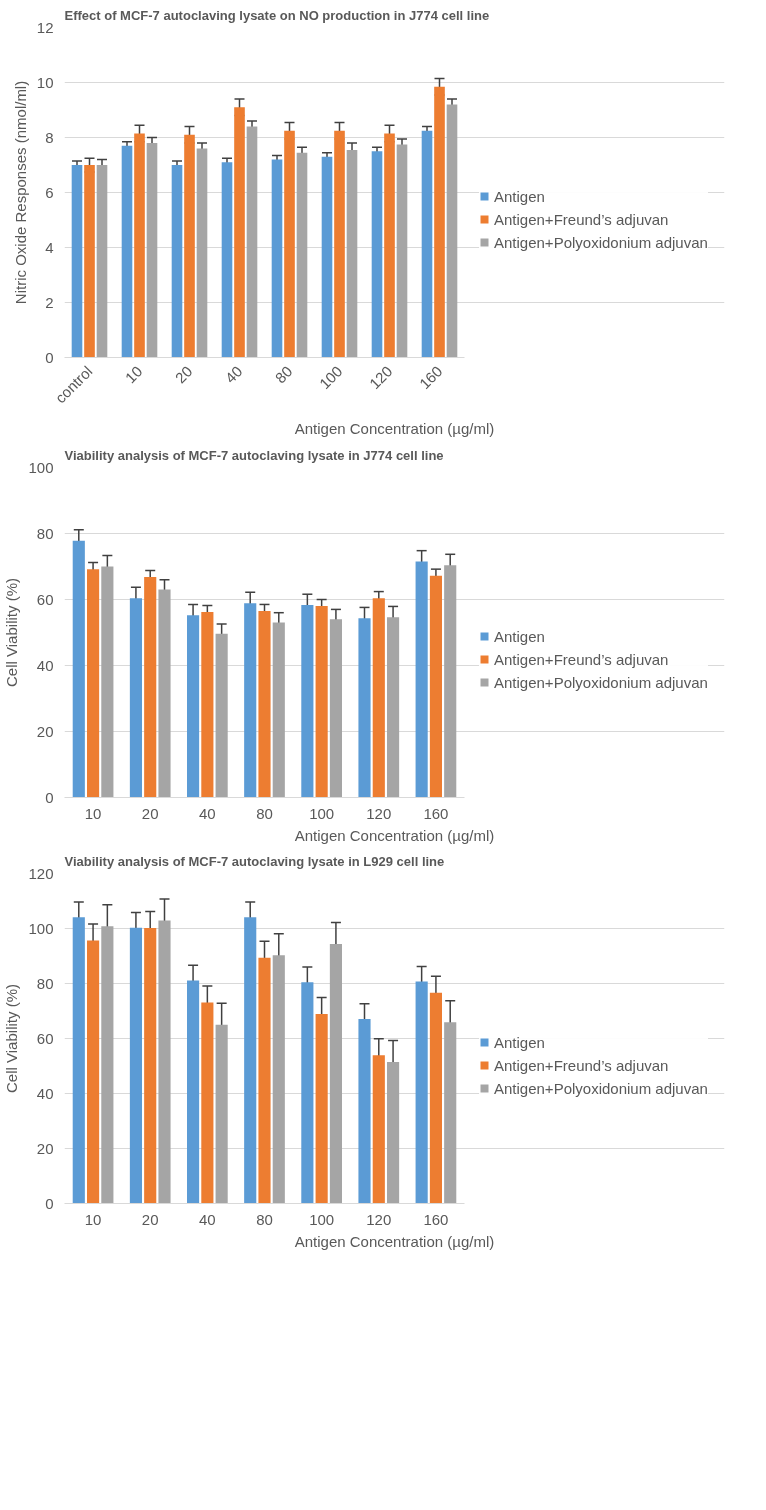  I want to click on y-axis-title: Nitric Oxide Responses (nmol/ml), so click(20, 192).